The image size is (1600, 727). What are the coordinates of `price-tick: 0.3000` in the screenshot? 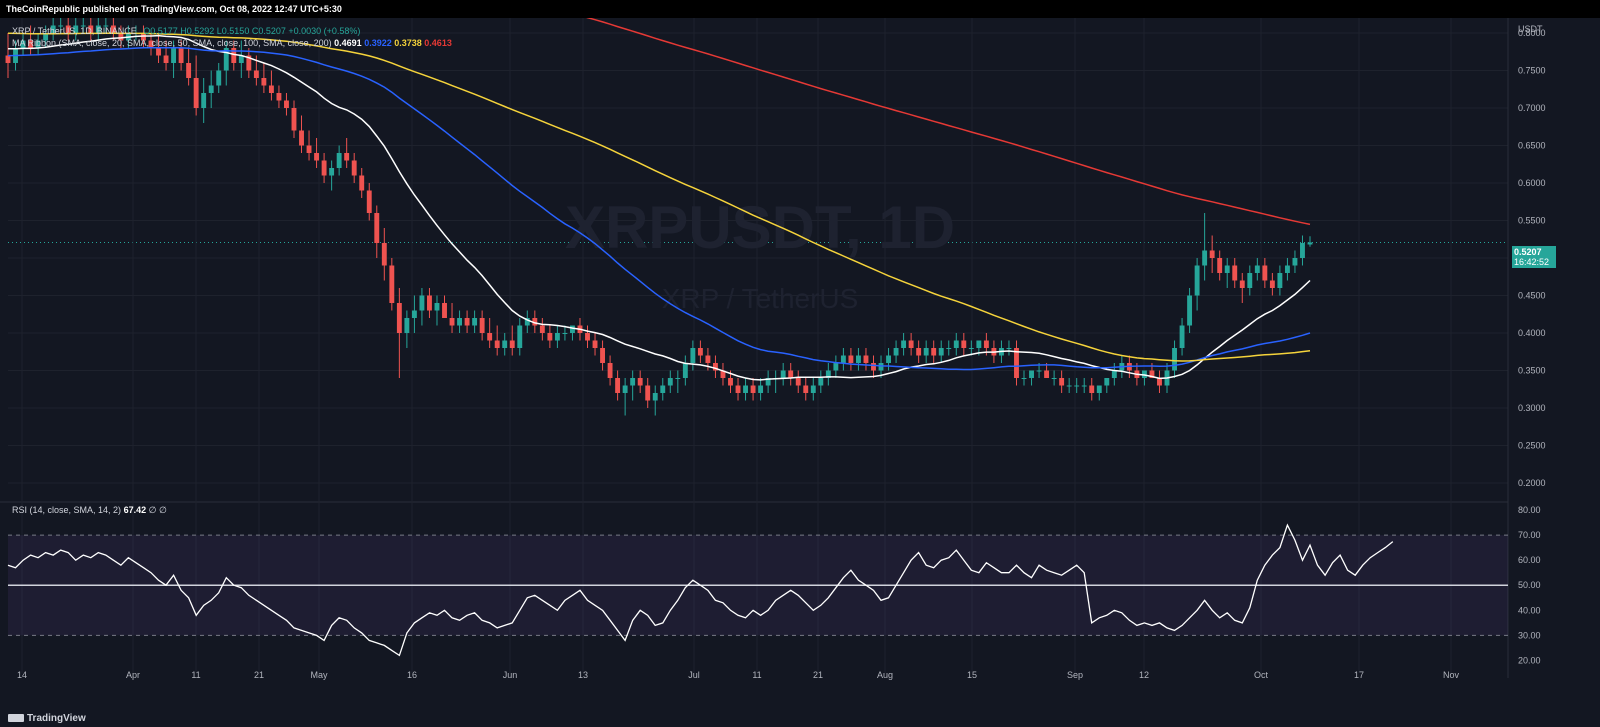 It's located at (1532, 408).